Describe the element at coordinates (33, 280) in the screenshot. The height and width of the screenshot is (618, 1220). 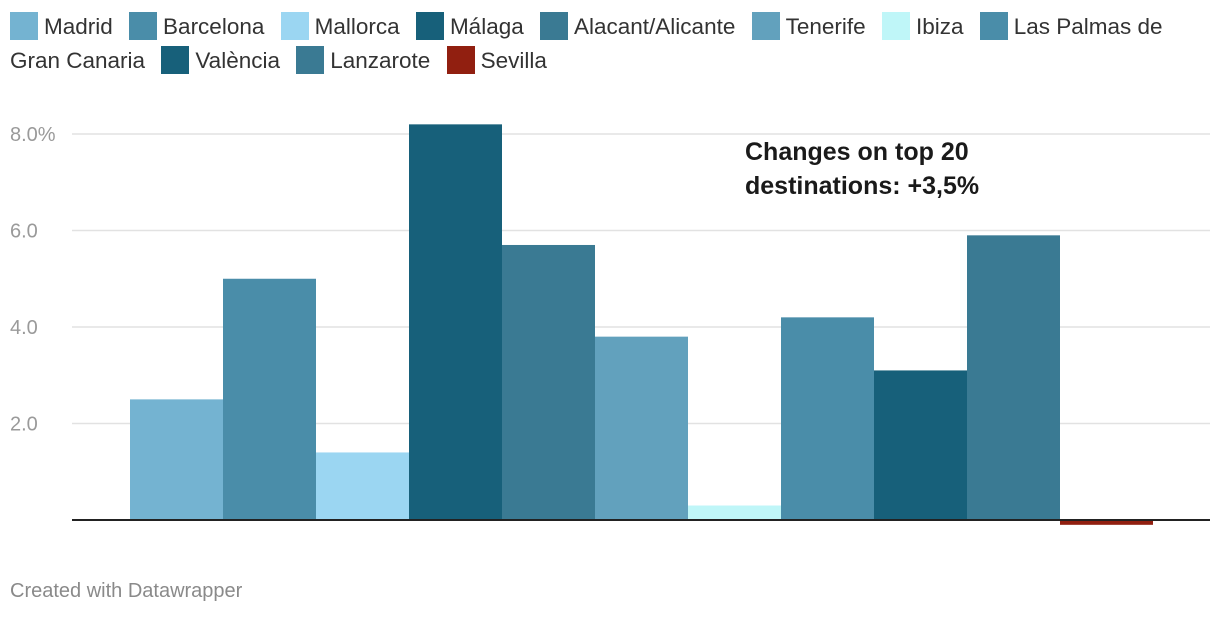
I see `y-axis-ticks: 2.0 4.0 6.0 8.0%` at that location.